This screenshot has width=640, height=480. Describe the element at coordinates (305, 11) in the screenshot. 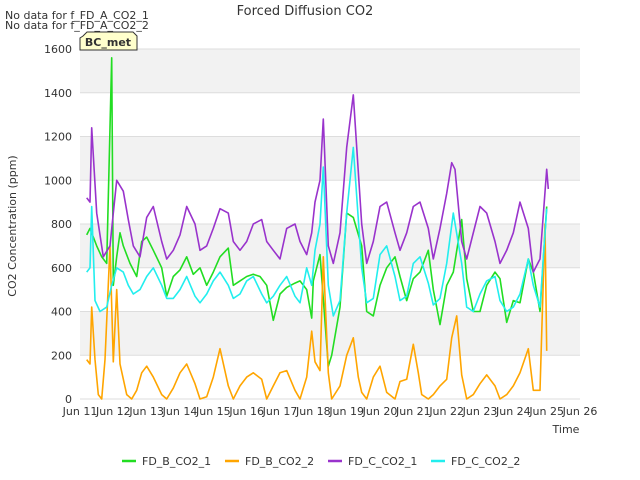

I see `chart-title: Forced Diffusion CO2` at that location.